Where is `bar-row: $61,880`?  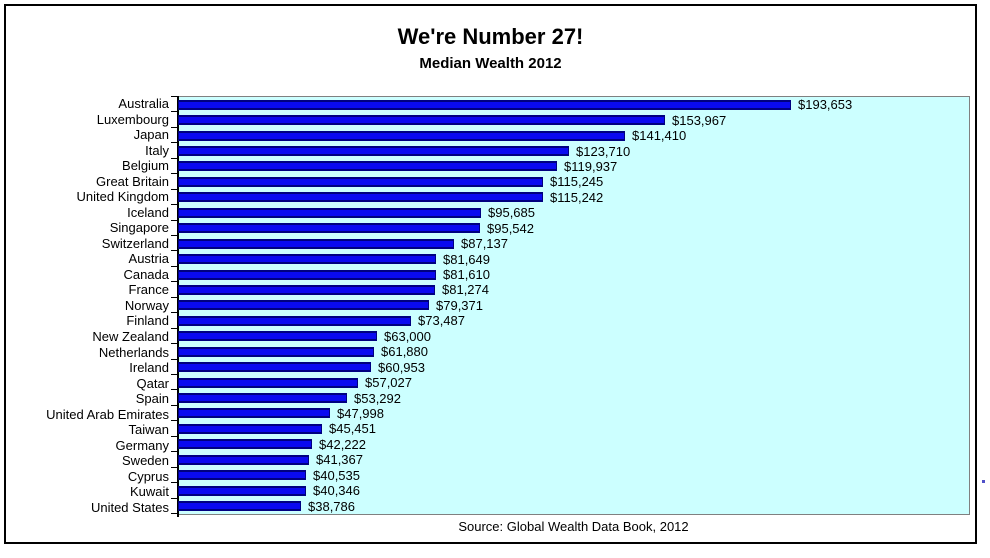 bar-row: $61,880 is located at coordinates (573, 351).